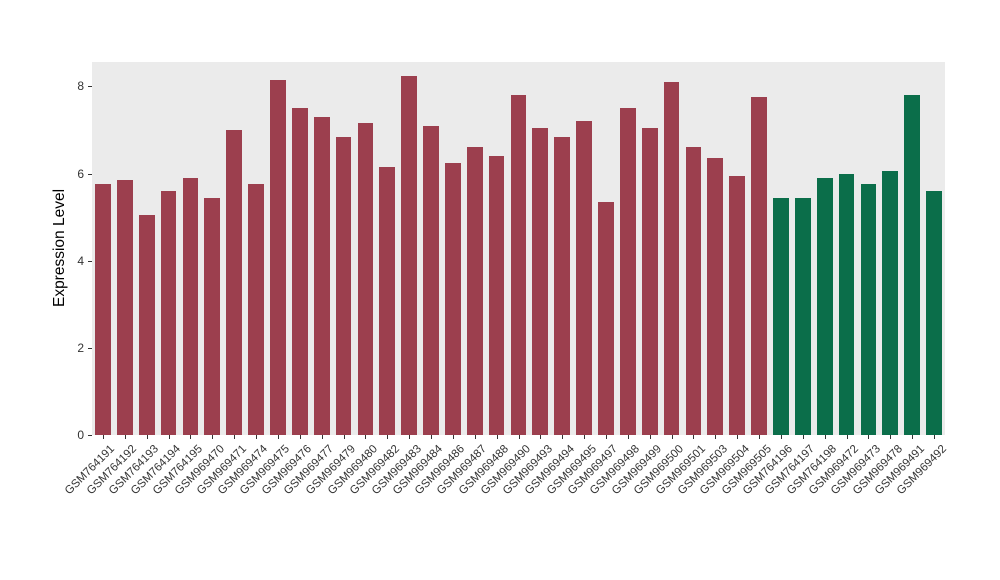 This screenshot has height=580, width=1000. Describe the element at coordinates (562, 285) in the screenshot. I see `bar-GSM969494` at that location.